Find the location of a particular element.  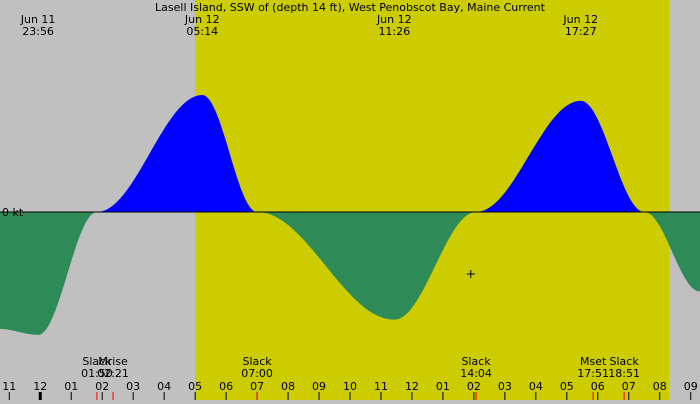

hour-tick-label-18: 05 is located at coordinates (567, 386).